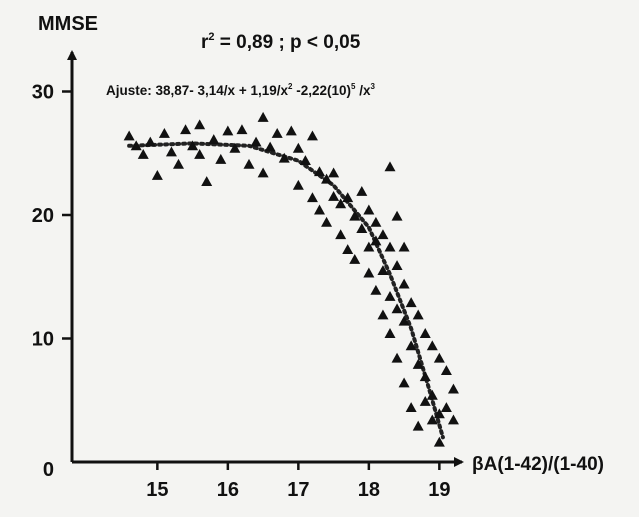 The image size is (639, 517). Describe the element at coordinates (538, 464) in the screenshot. I see `x-axis-label: βA(1-42)/(1-40)` at that location.